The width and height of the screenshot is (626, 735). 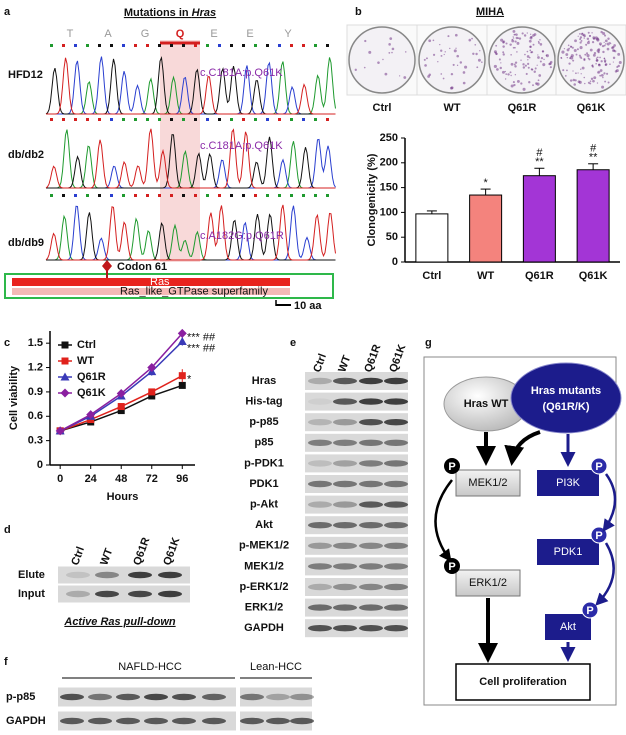 What do you see at coordinates (85, 361) in the screenshot?
I see `legend-label: WT` at bounding box center [85, 361].